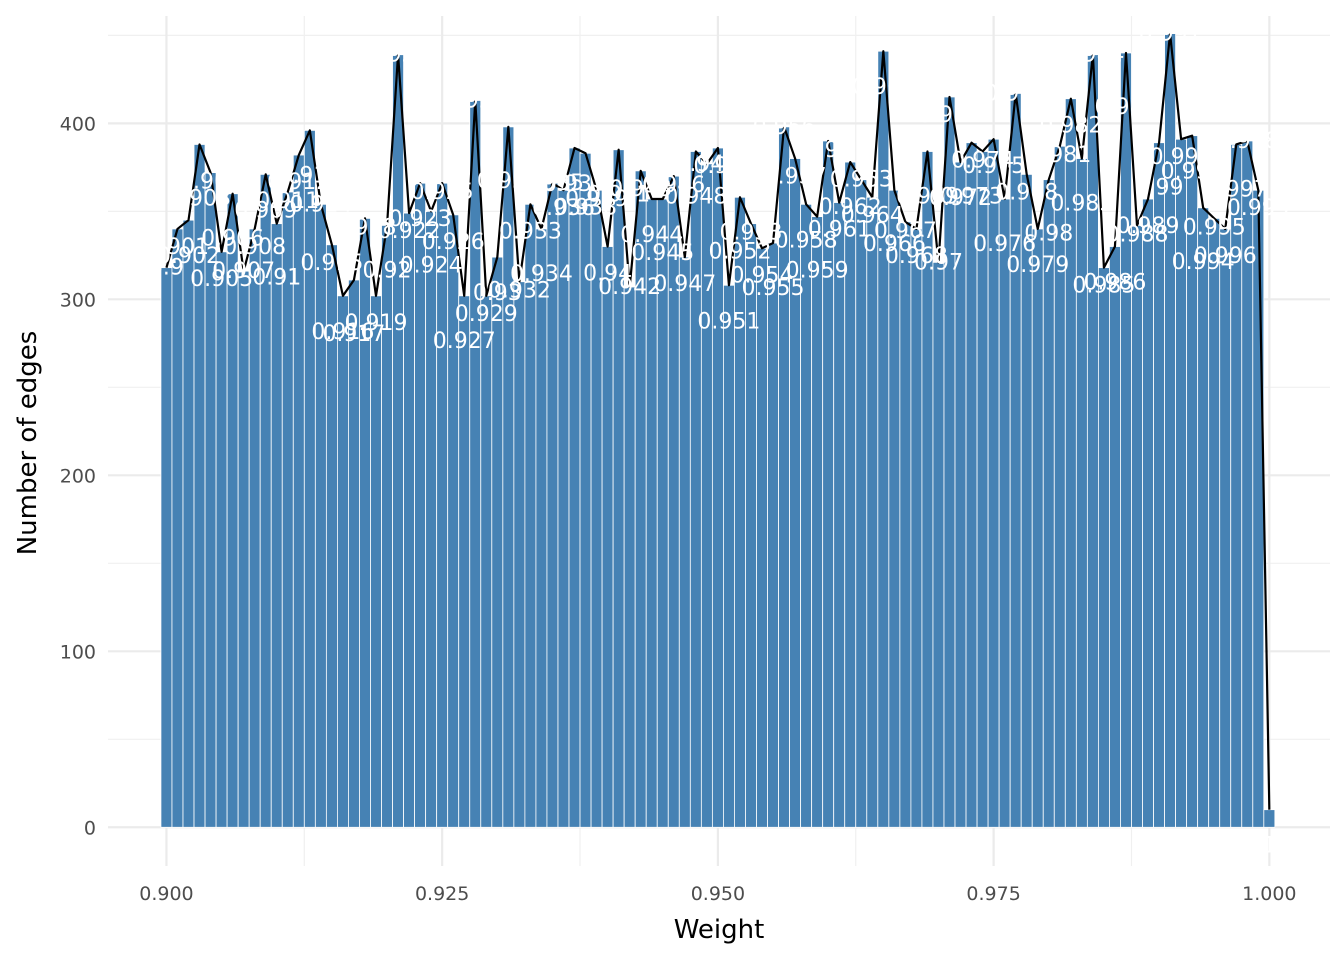 This screenshot has height=960, width=1344. I want to click on bar-label: 0.976, so click(1004, 244).